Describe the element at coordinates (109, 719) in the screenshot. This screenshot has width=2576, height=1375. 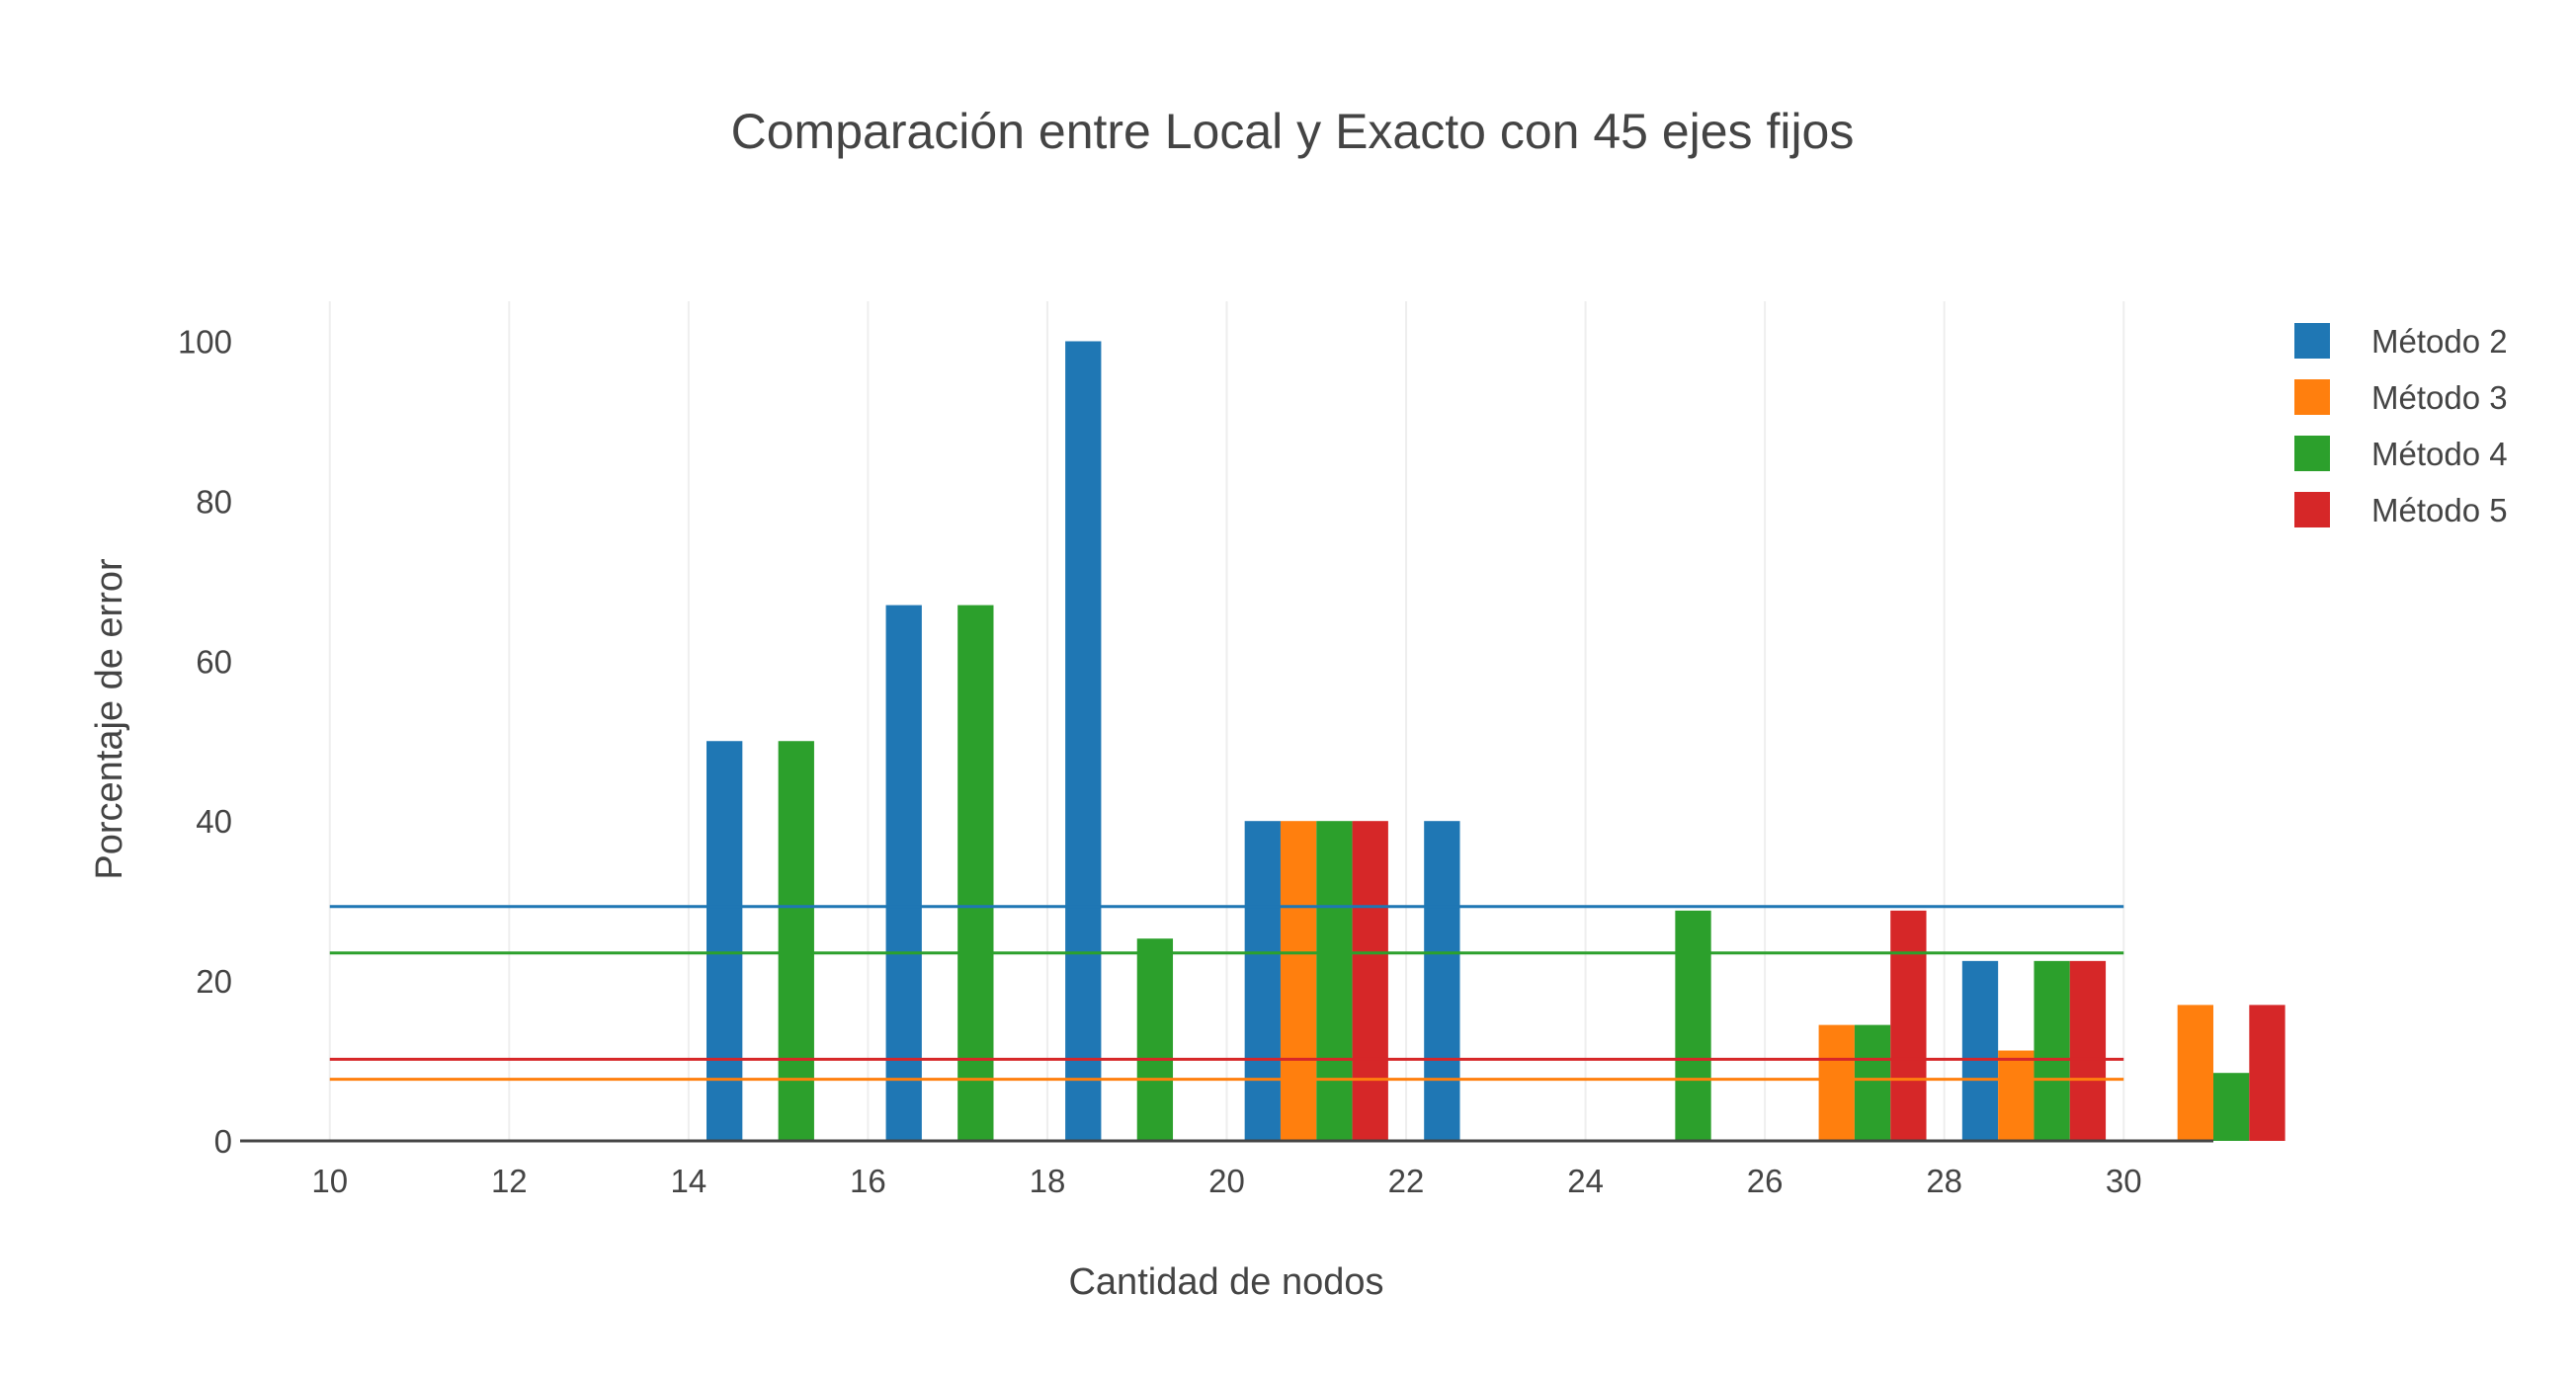
I see `y-axis-title: Porcentaje de error` at that location.